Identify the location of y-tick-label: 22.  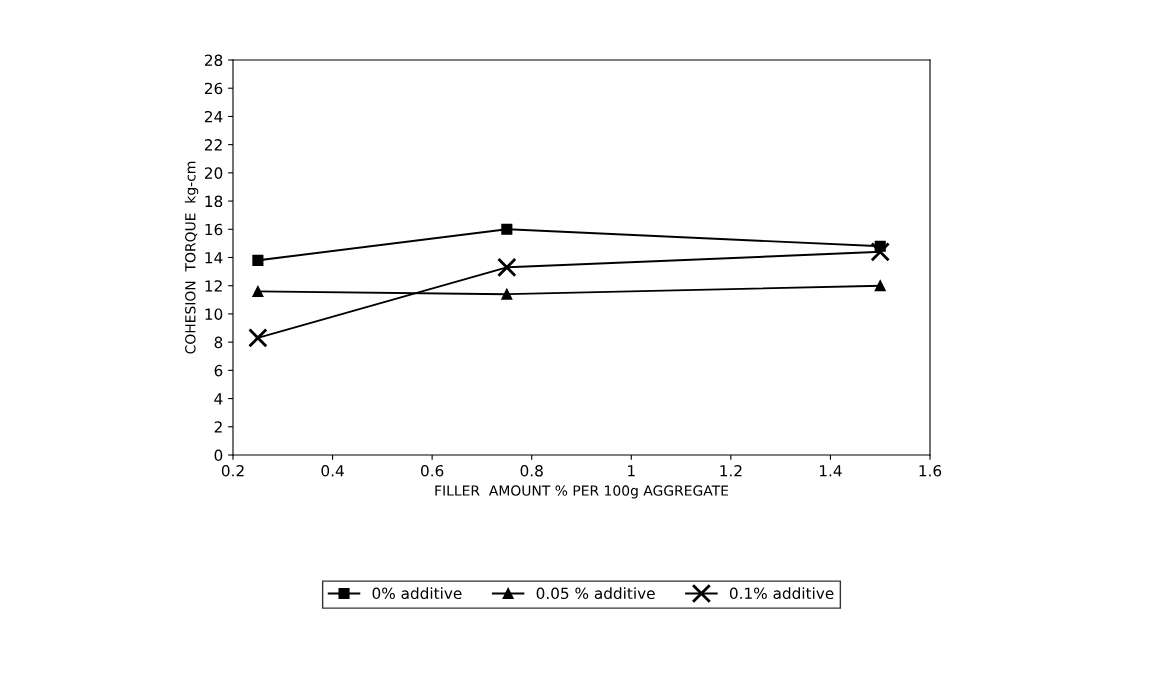
(213, 145).